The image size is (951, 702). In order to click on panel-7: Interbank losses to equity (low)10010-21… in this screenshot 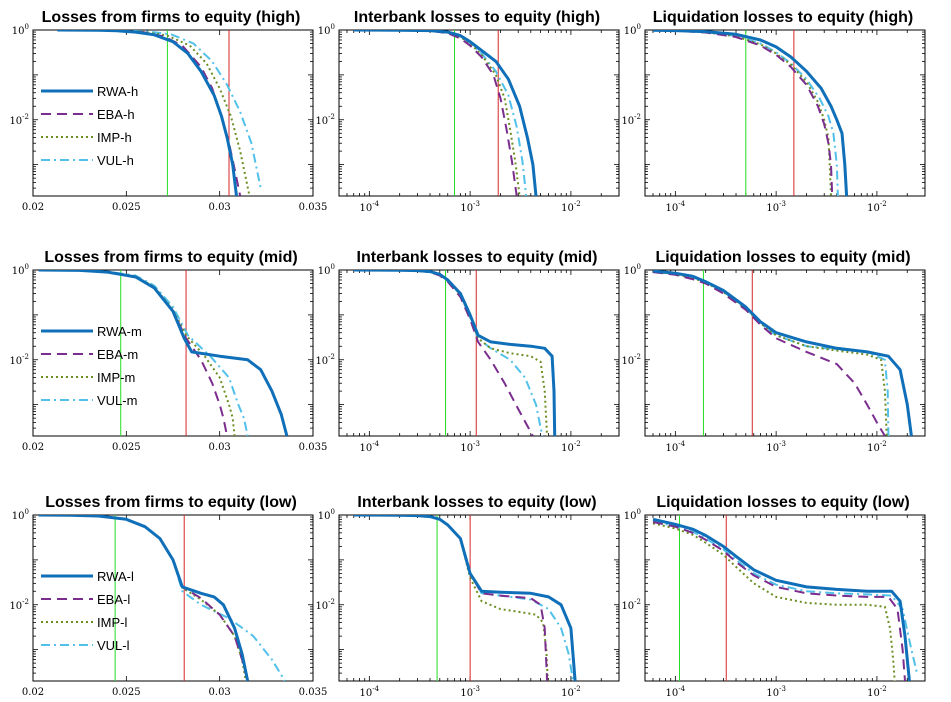, I will do `click(467, 596)`.